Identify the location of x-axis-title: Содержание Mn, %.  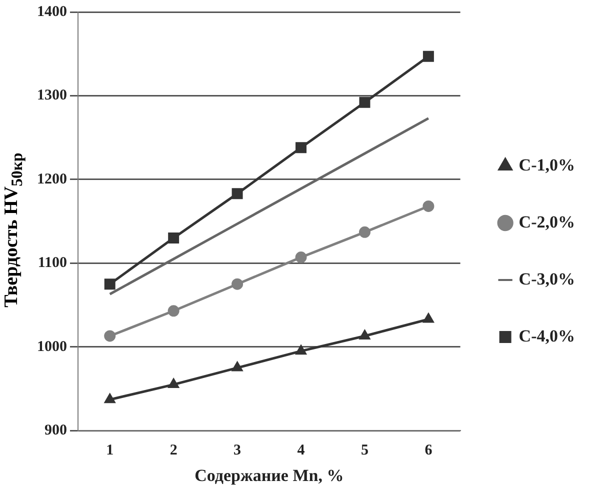
(269, 476).